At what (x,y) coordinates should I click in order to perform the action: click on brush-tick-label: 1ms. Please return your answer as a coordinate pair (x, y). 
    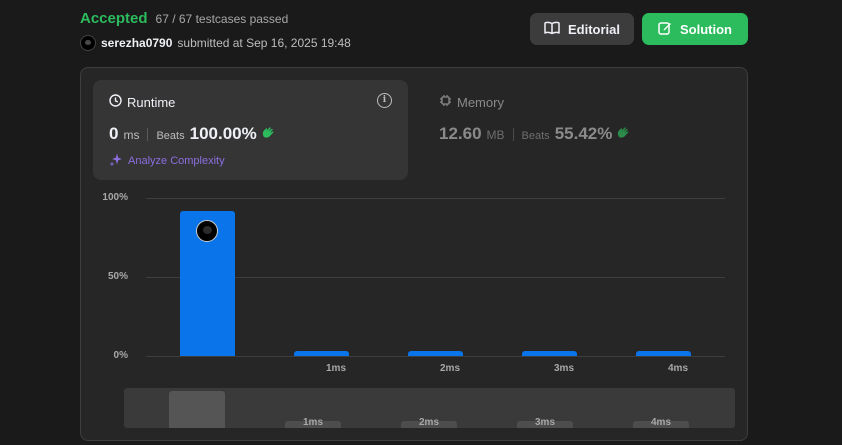
    Looking at the image, I should click on (312, 422).